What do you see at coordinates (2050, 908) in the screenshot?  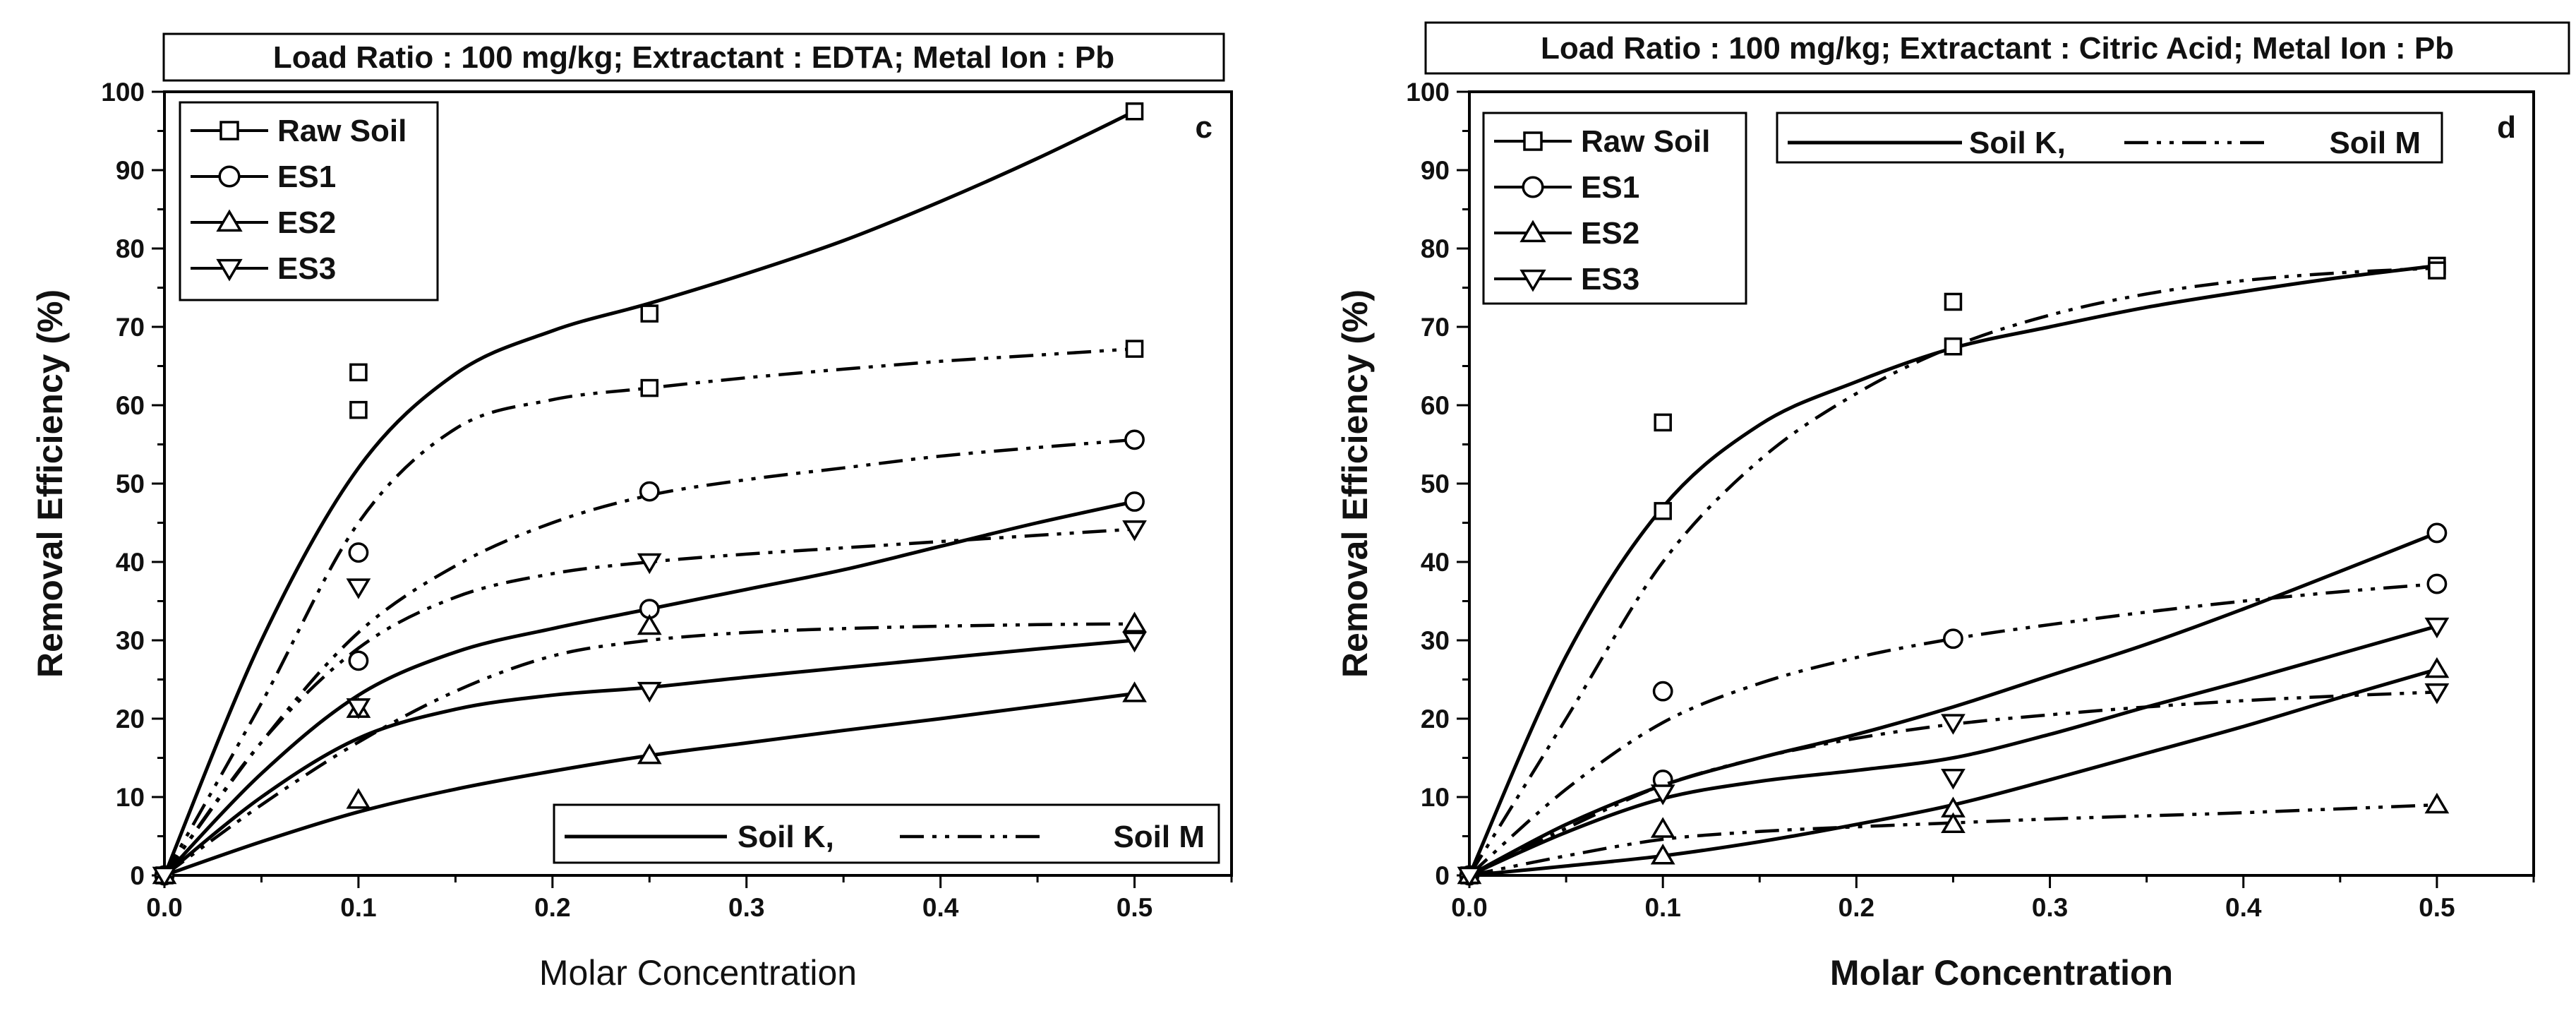 I see `x-tick-label: 0.3` at bounding box center [2050, 908].